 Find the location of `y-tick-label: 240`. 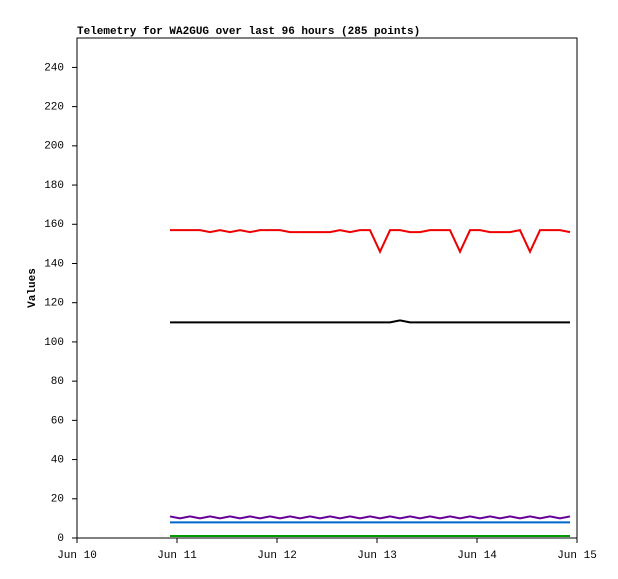

y-tick-label: 240 is located at coordinates (54, 68).